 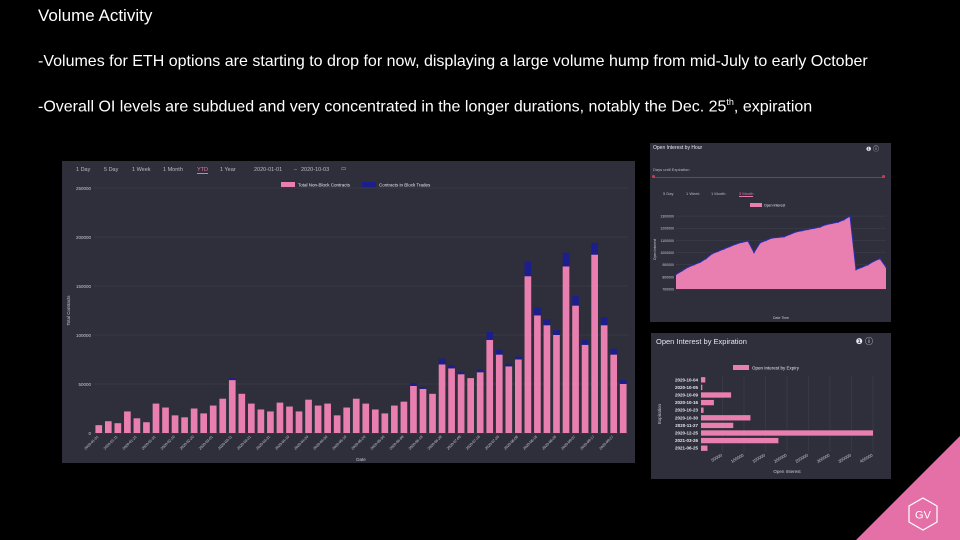 What do you see at coordinates (340, 443) in the screenshot?
I see `x-tick-label-26: 2020-05-10` at bounding box center [340, 443].